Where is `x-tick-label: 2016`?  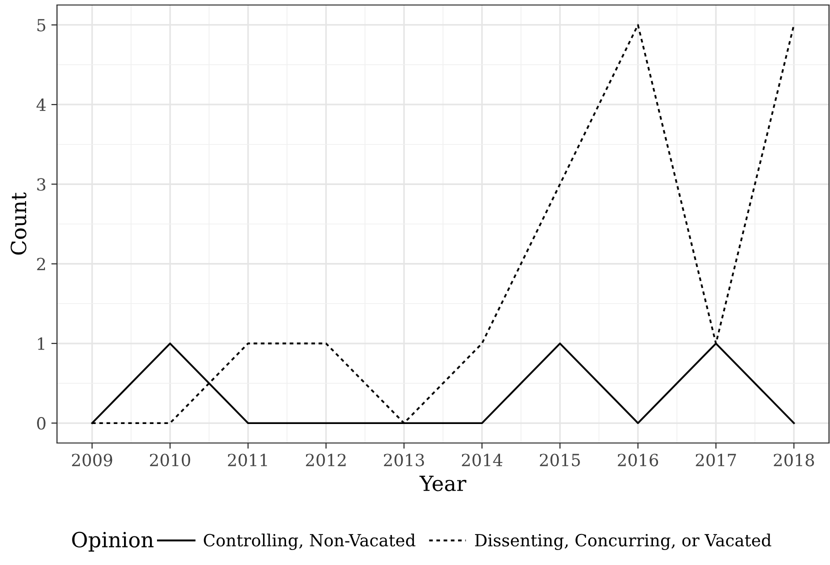
x-tick-label: 2016 is located at coordinates (638, 460).